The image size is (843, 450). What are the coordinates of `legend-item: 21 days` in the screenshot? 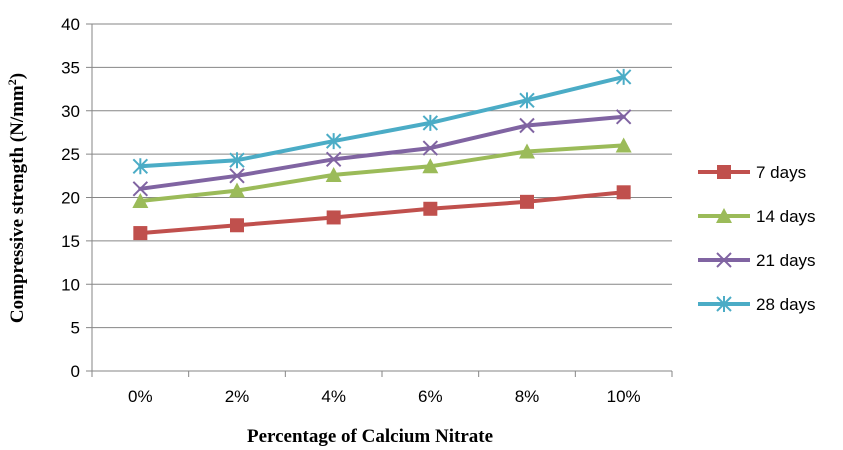 It's located at (757, 260).